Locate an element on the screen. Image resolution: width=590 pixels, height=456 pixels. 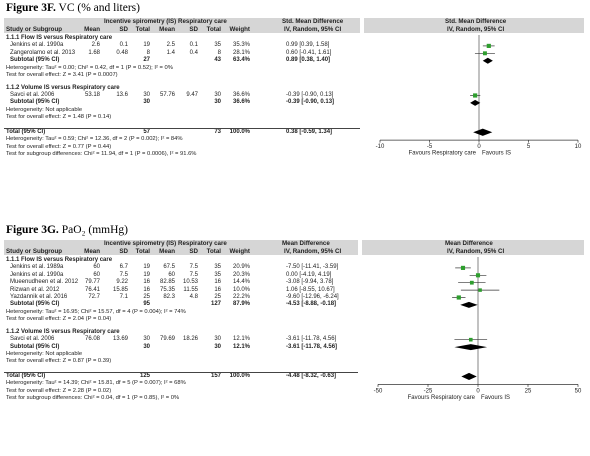
study-weight: 28.1% is located at coordinates (241, 52).